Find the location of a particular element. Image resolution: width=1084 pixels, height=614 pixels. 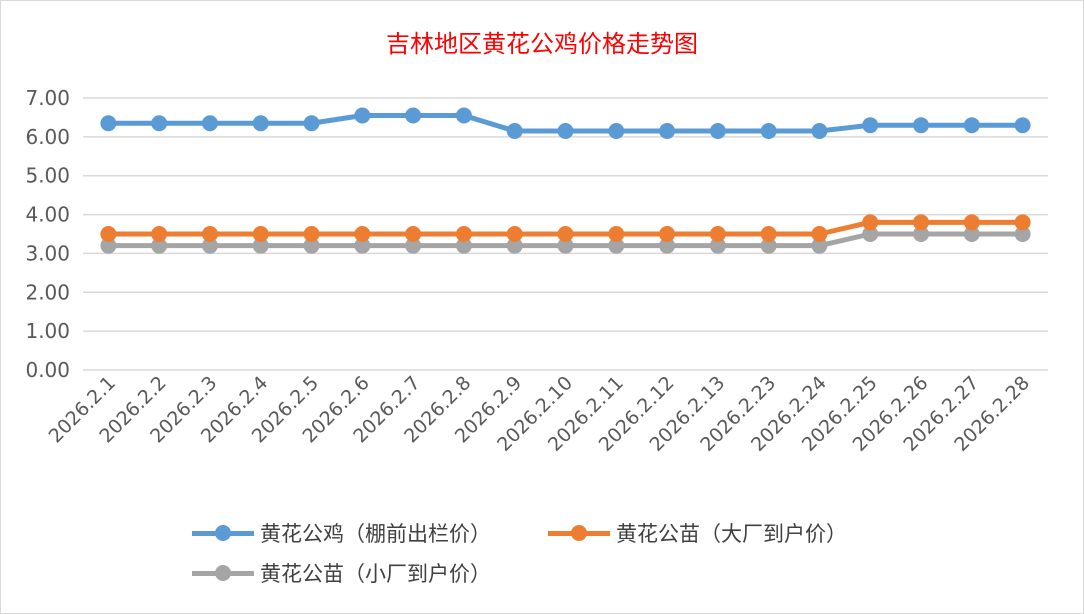

legend-item-0: 黄花公鸡（棚前出栏价） is located at coordinates (341, 533).